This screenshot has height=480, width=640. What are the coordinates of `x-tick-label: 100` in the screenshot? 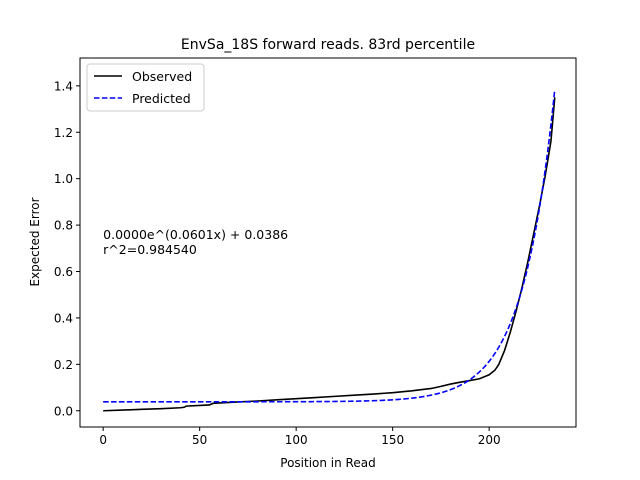 It's located at (296, 440).